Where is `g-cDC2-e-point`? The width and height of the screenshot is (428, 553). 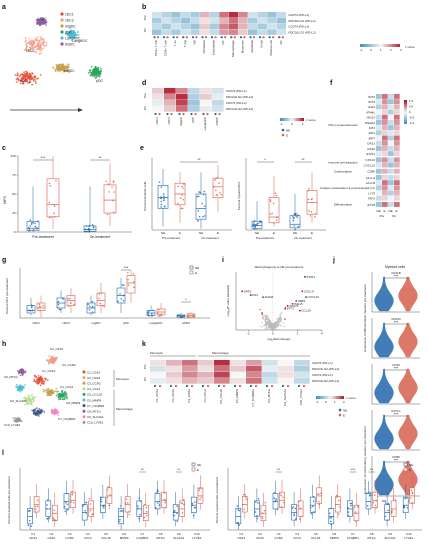
g-cDC2-e-point is located at coordinates (70, 298).